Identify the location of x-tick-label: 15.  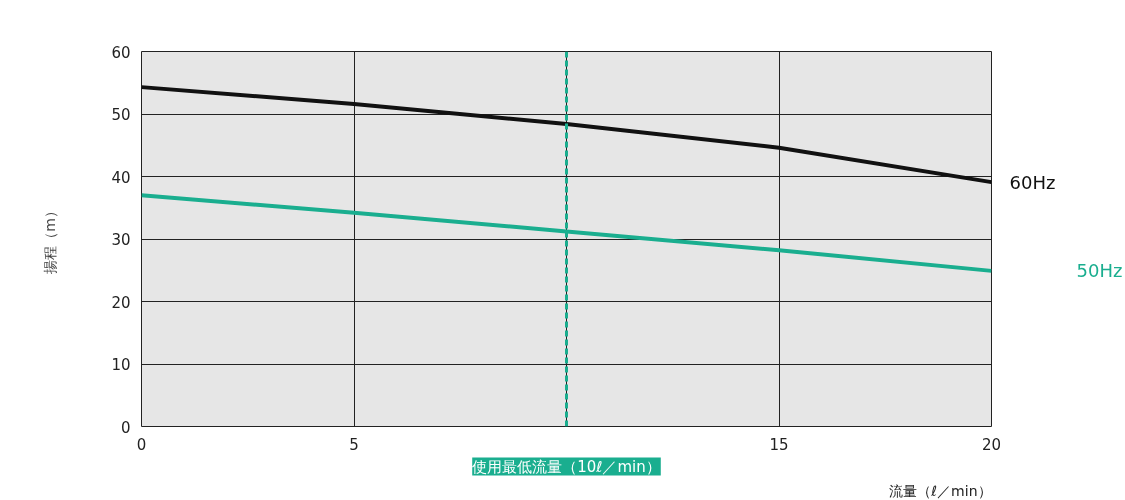
(779, 444).